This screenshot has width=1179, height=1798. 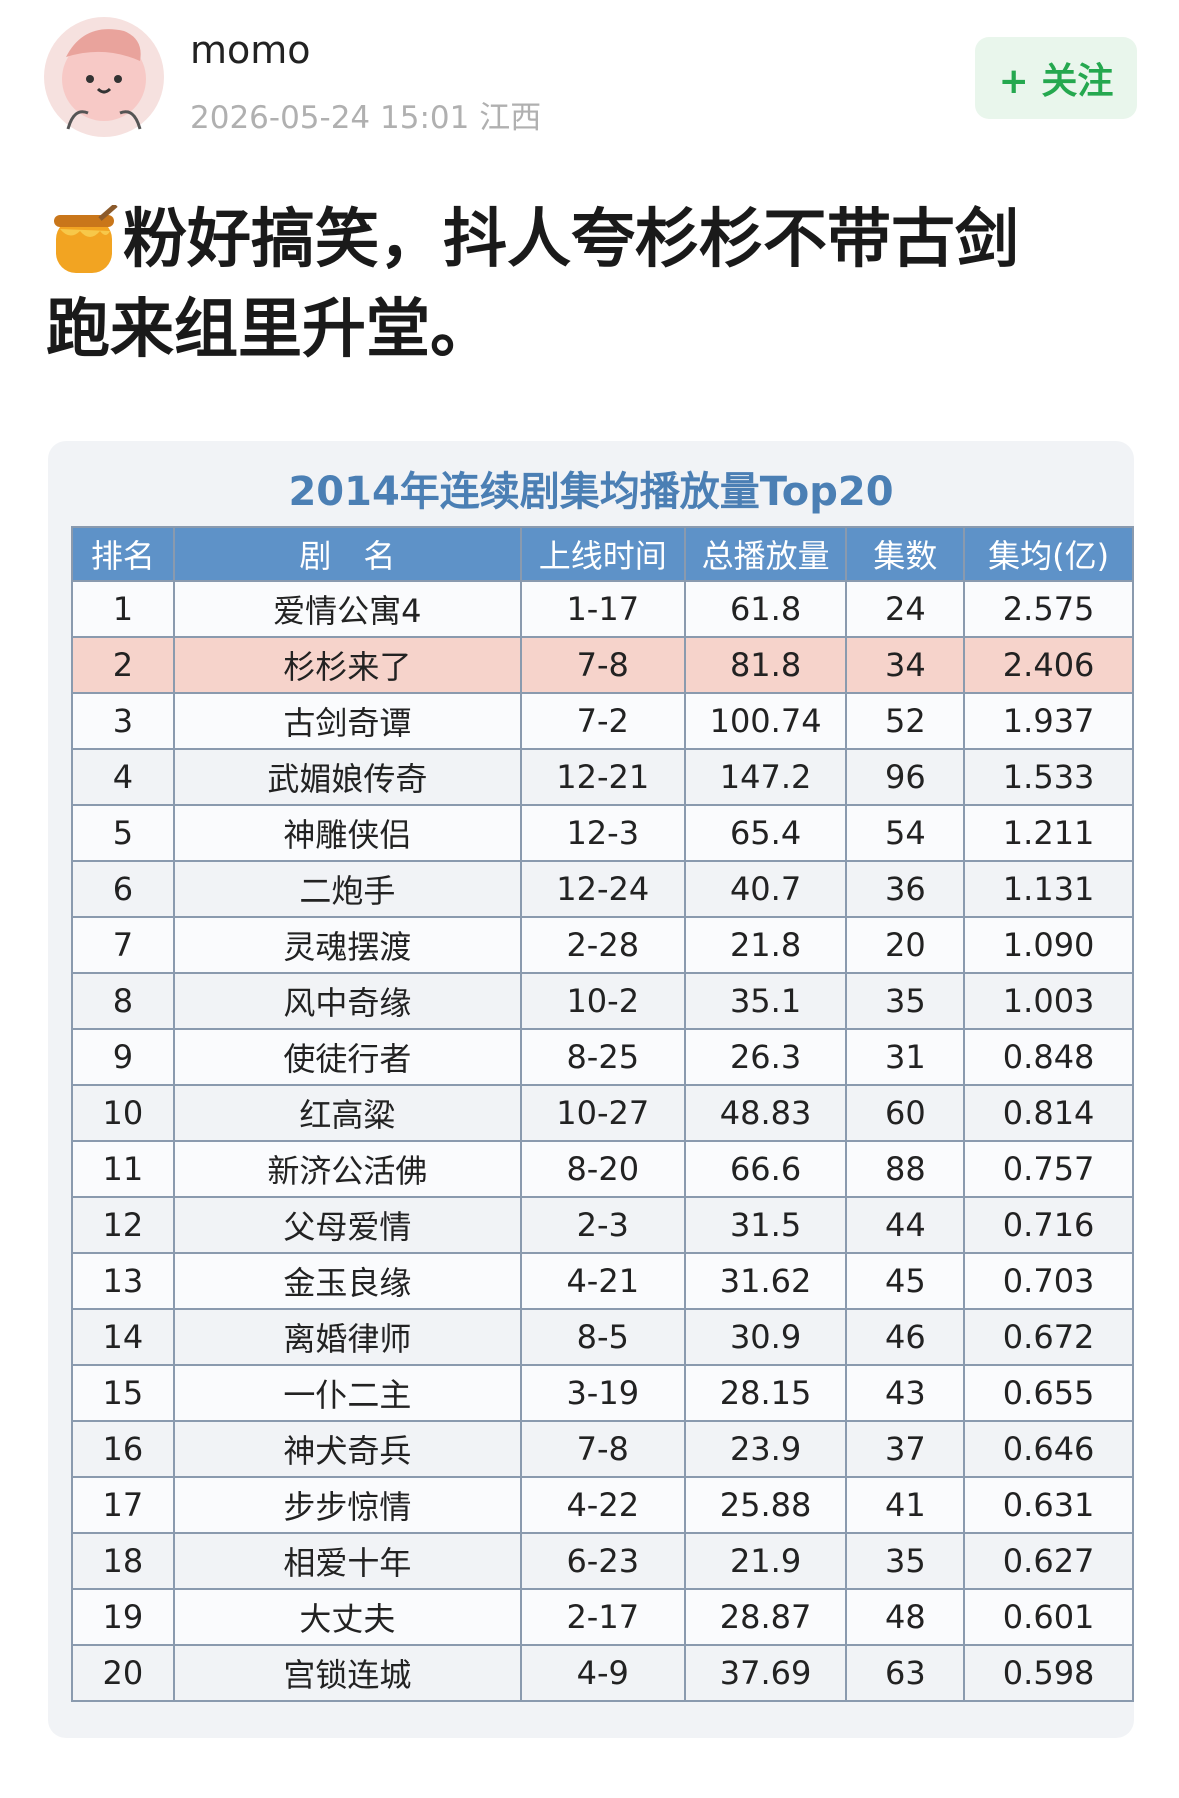 What do you see at coordinates (123, 1169) in the screenshot?
I see `table-cell: 11` at bounding box center [123, 1169].